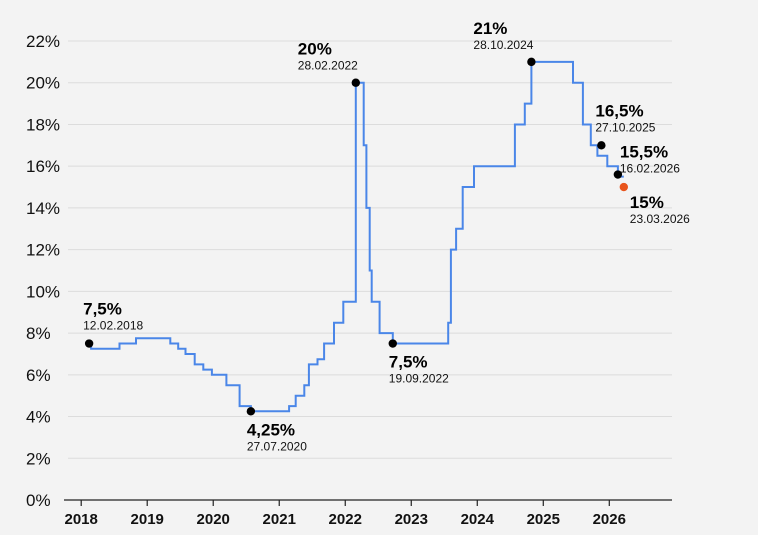 This screenshot has width=758, height=535. Describe the element at coordinates (38, 458) in the screenshot. I see `y-tick-label: 2%` at that location.